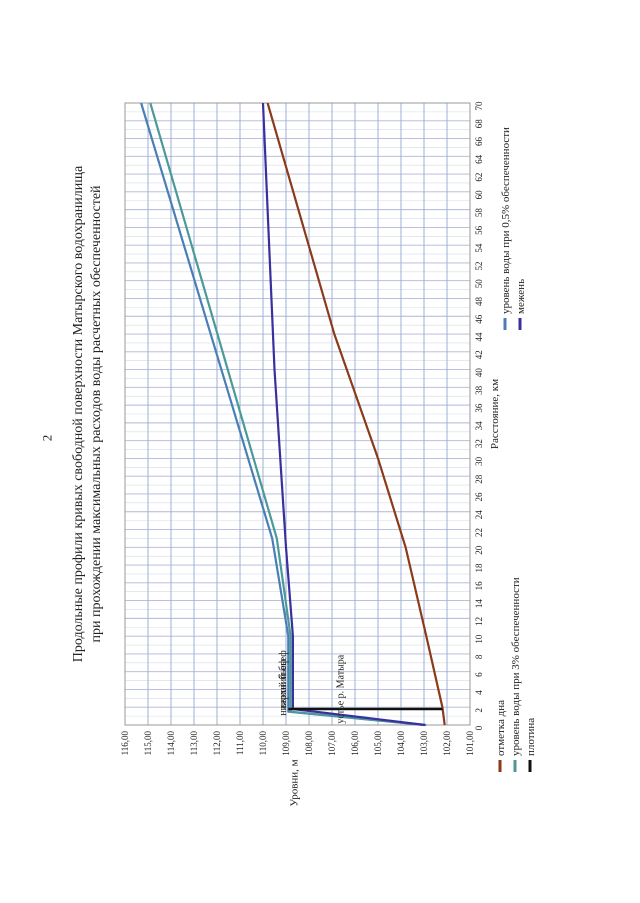 The image size is (640, 903). I want to click on x-tick-label: 4, so click(479, 692).